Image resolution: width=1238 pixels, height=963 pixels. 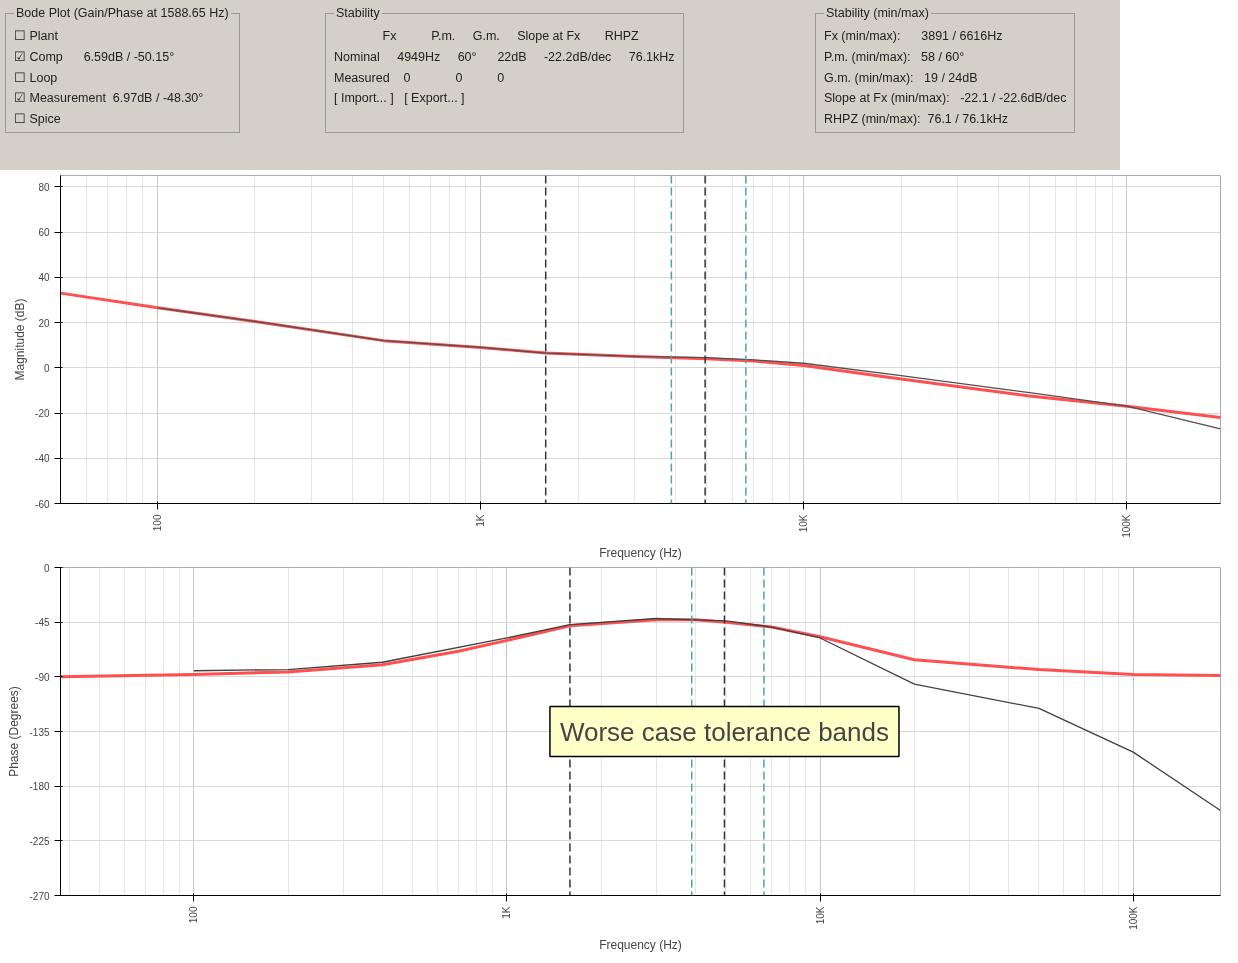 I want to click on y-axis-title: Phase (Degrees), so click(x=14, y=731).